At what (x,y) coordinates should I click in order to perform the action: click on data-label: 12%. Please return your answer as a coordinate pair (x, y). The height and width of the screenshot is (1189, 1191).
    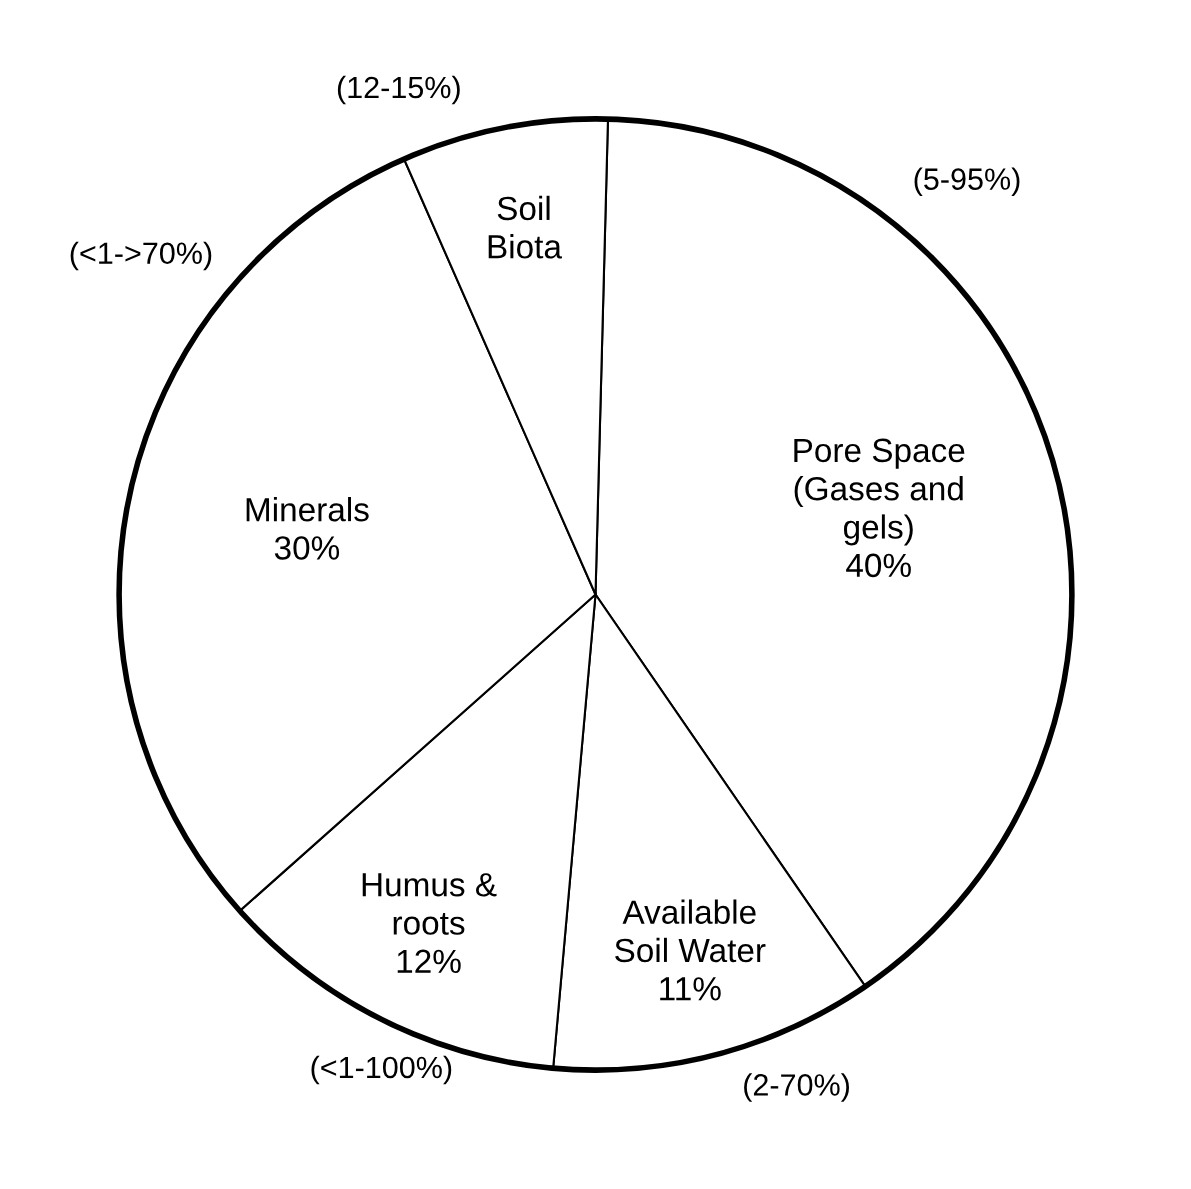
    Looking at the image, I should click on (429, 961).